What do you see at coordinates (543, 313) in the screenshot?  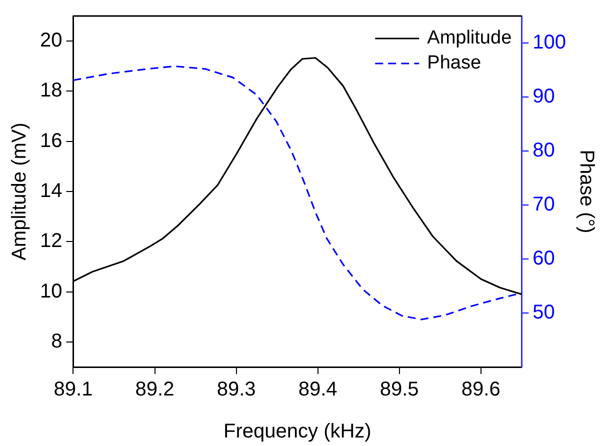 I see `y2-tick-label: 50` at bounding box center [543, 313].